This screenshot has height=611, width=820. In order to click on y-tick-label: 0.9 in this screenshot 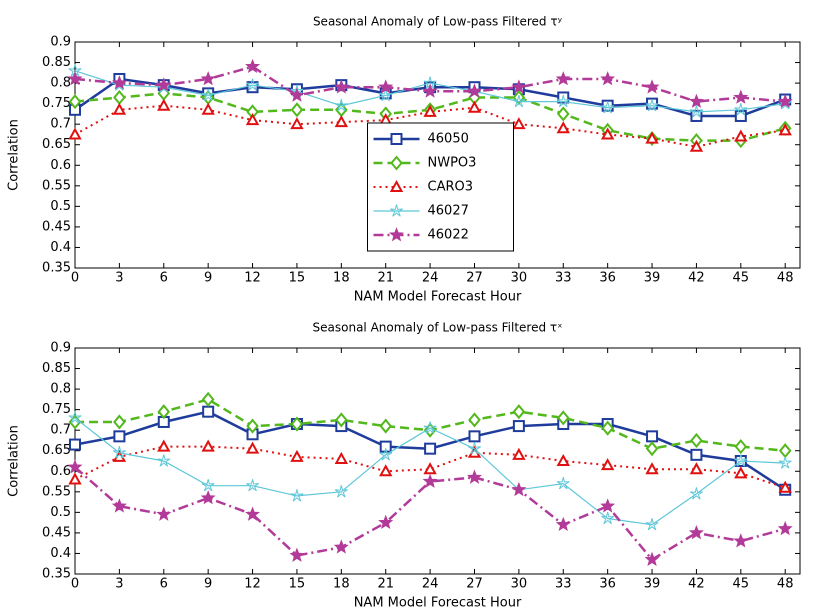, I will do `click(60, 348)`.